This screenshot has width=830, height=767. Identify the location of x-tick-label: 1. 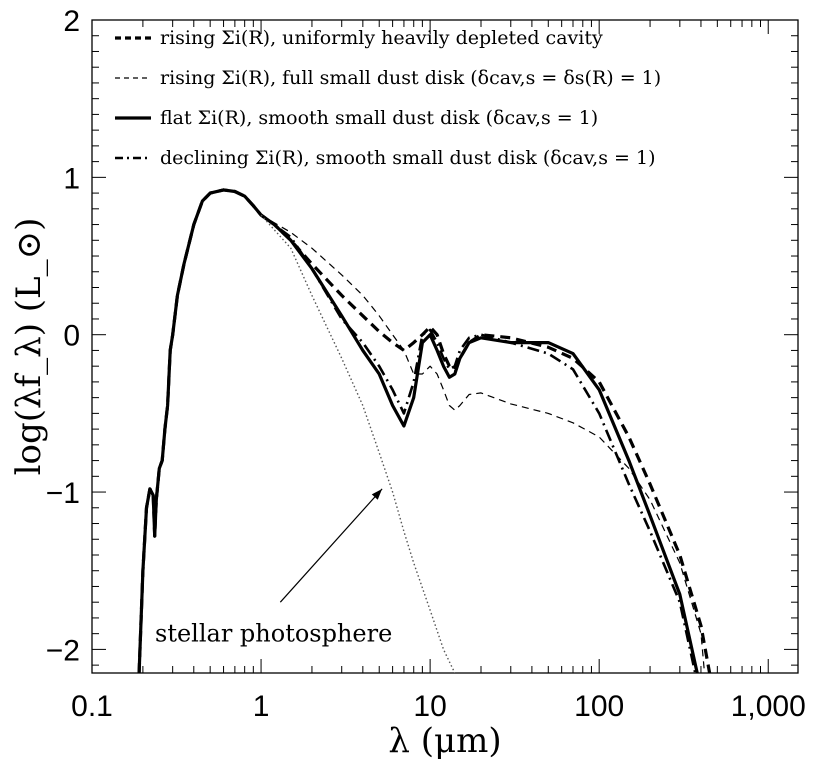
(261, 706).